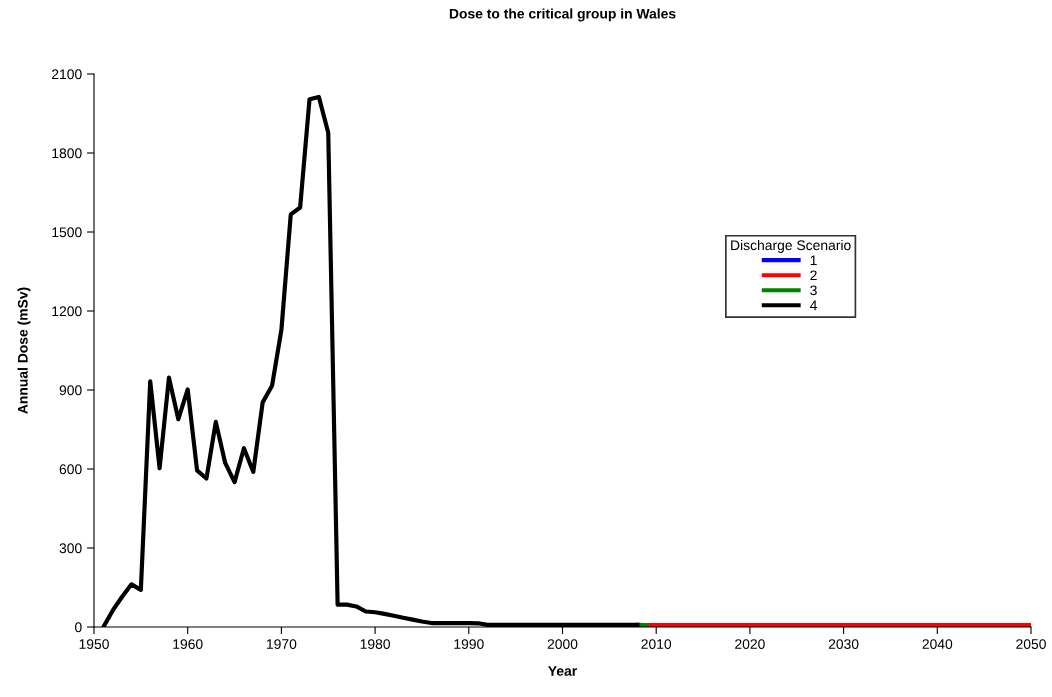  What do you see at coordinates (843, 644) in the screenshot?
I see `x-tick-label: 2030` at bounding box center [843, 644].